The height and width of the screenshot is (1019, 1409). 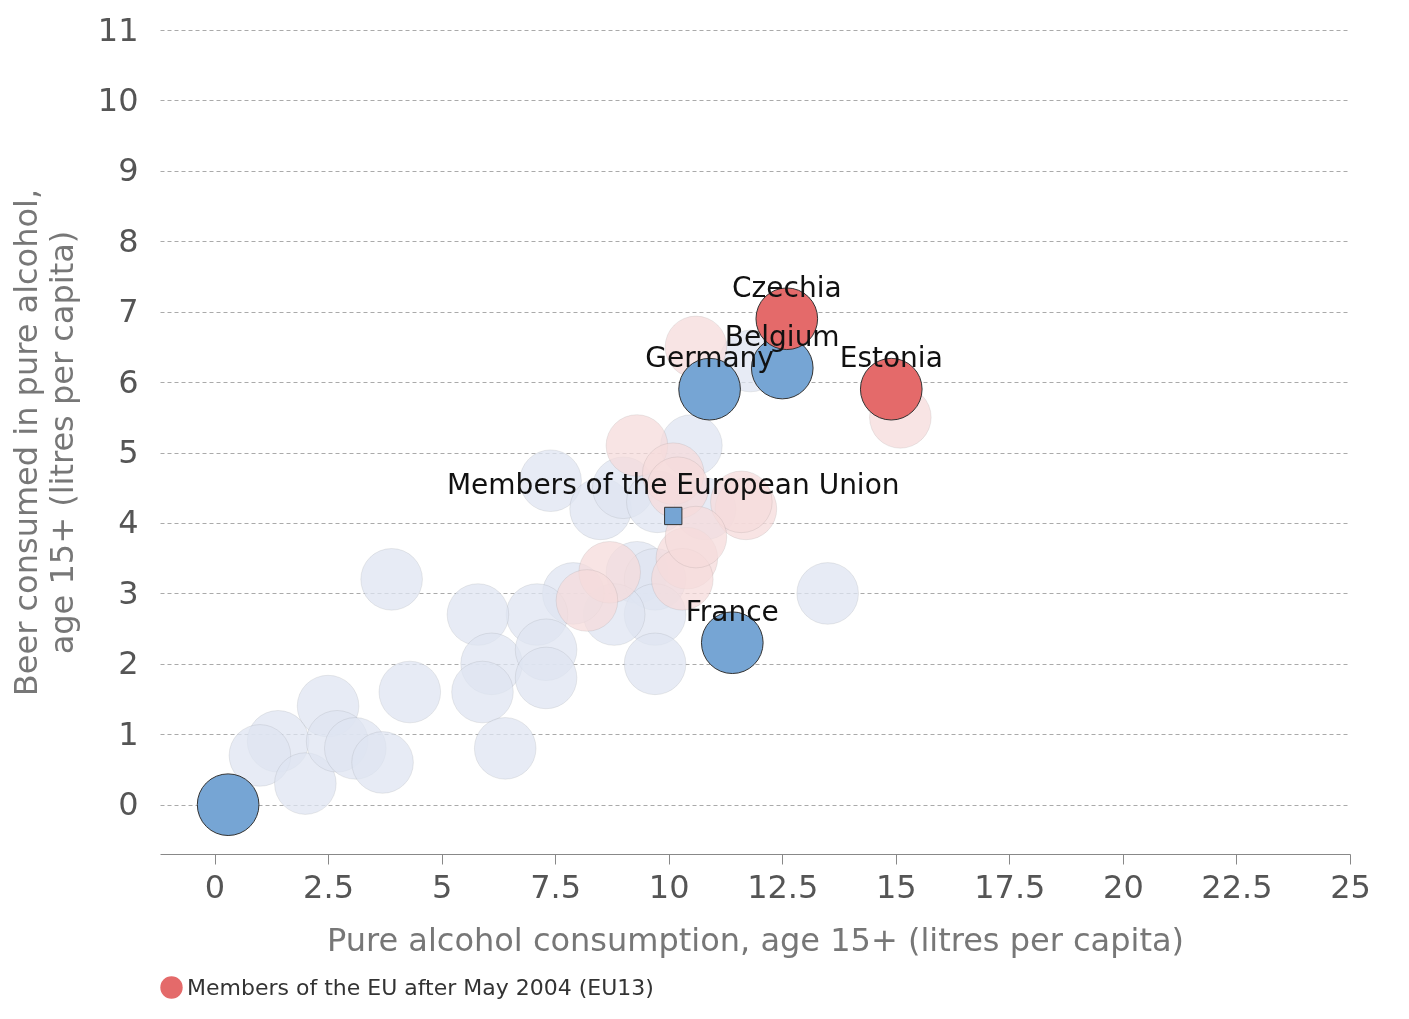 What do you see at coordinates (128, 663) in the screenshot?
I see `y-tick-label: 2` at bounding box center [128, 663].